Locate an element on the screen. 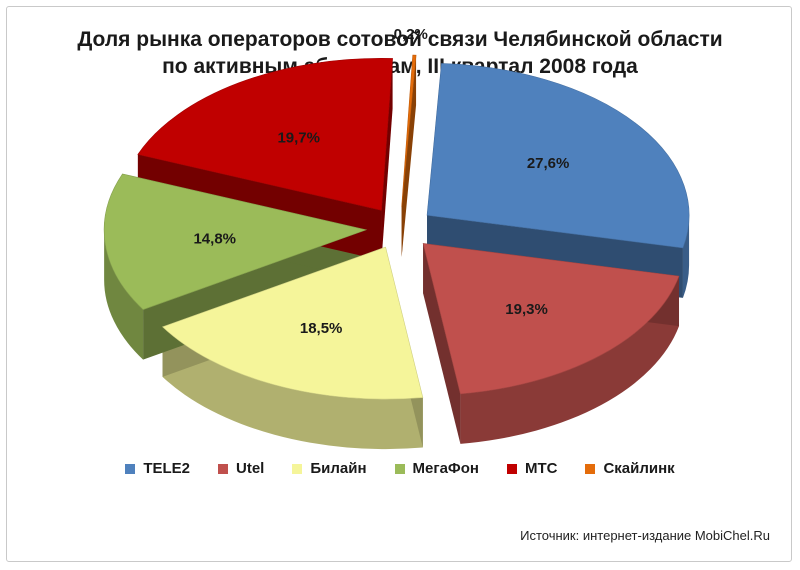  pie-slice-side-tele2 is located at coordinates (686, 256).